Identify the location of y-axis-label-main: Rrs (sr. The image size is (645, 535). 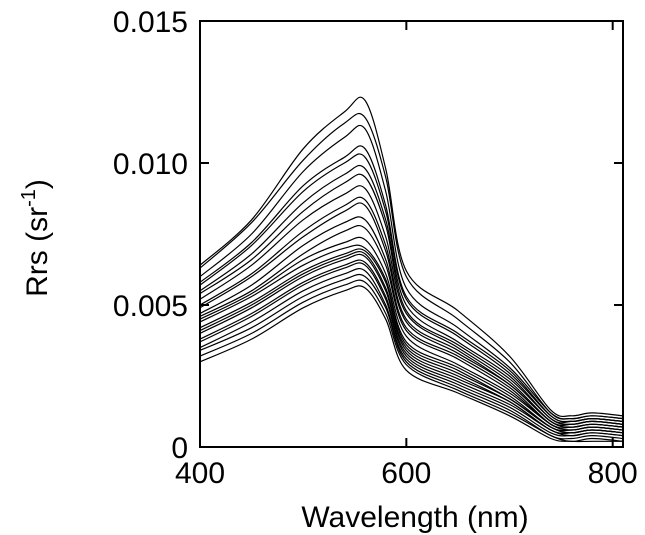
(37, 252).